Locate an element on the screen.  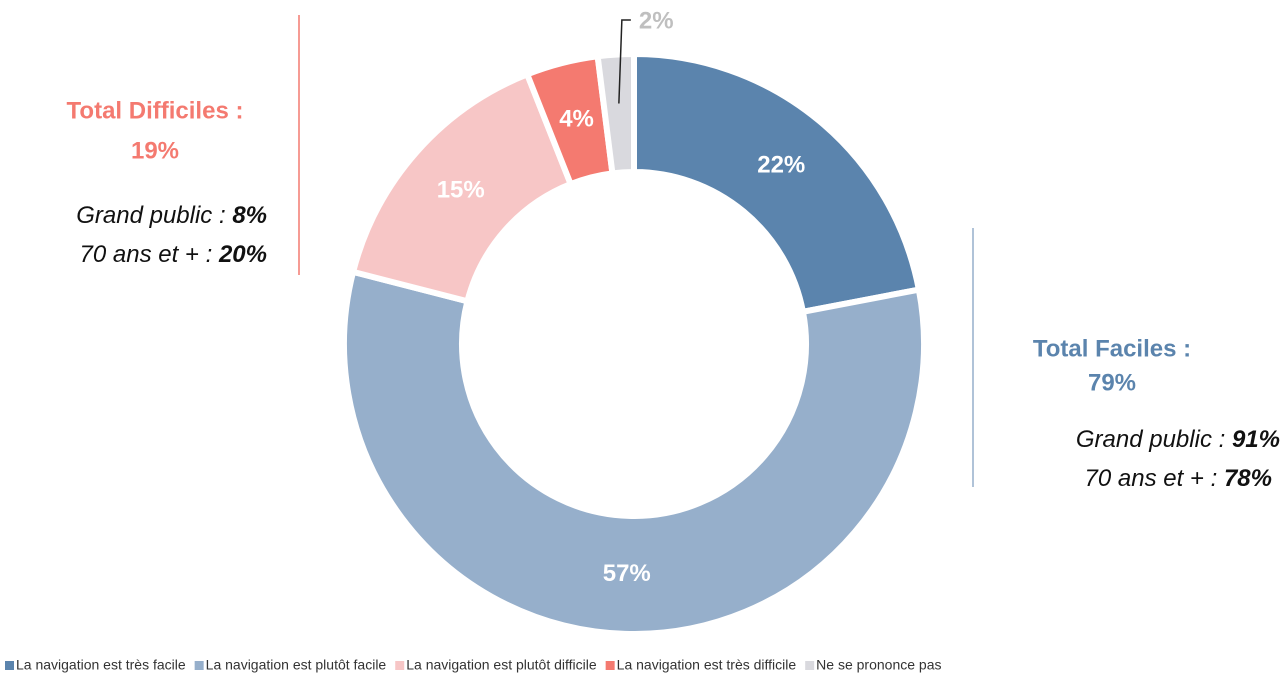
legend-label: La navigation est plutôt difficile is located at coordinates (501, 665).